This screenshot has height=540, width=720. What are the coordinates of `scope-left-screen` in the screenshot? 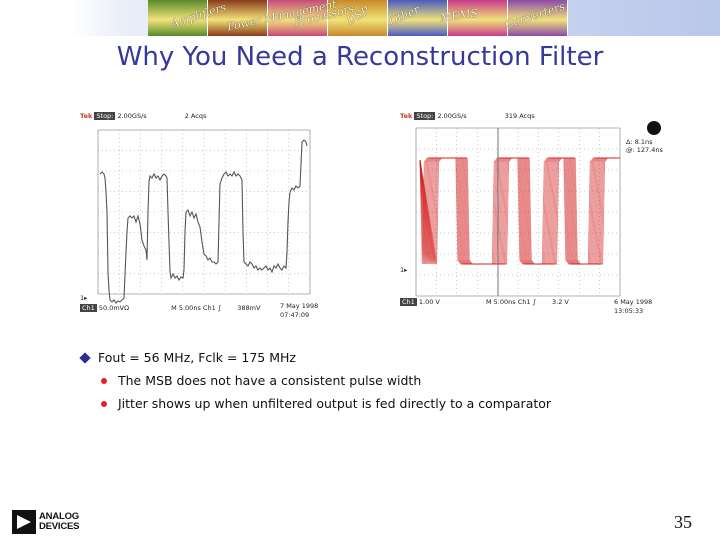 It's located at (204, 216).